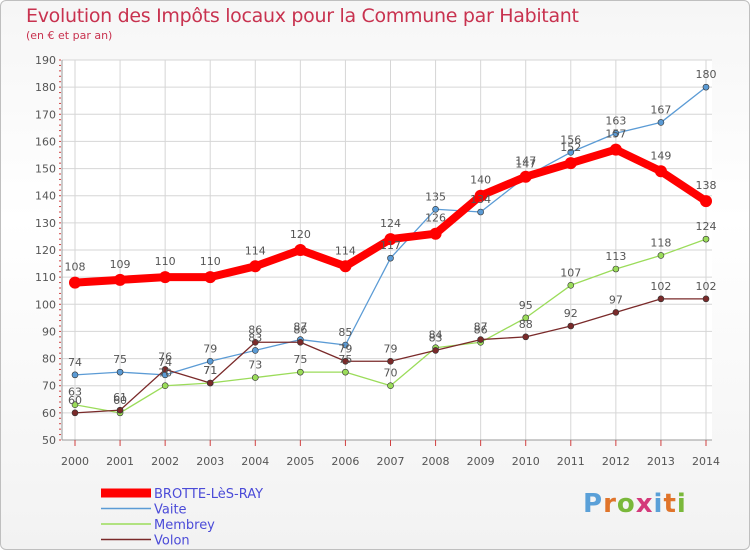  What do you see at coordinates (120, 264) in the screenshot?
I see `data-label: 109` at bounding box center [120, 264].